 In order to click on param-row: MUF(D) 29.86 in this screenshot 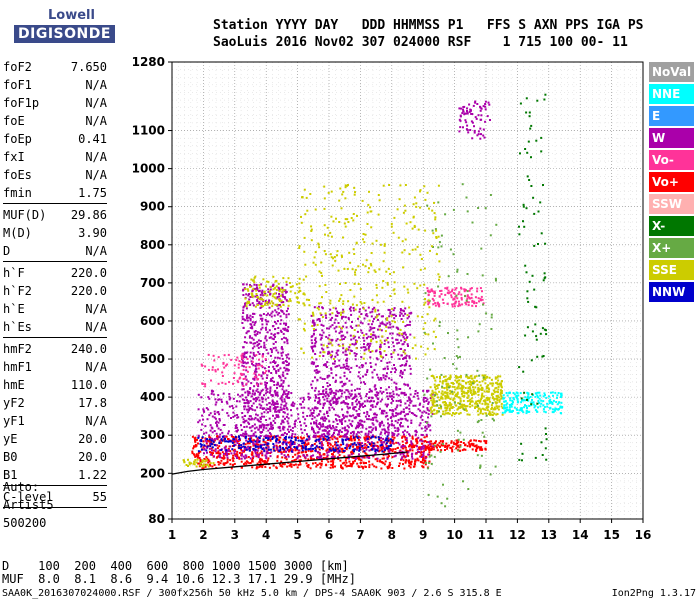, I will do `click(55, 215)`.